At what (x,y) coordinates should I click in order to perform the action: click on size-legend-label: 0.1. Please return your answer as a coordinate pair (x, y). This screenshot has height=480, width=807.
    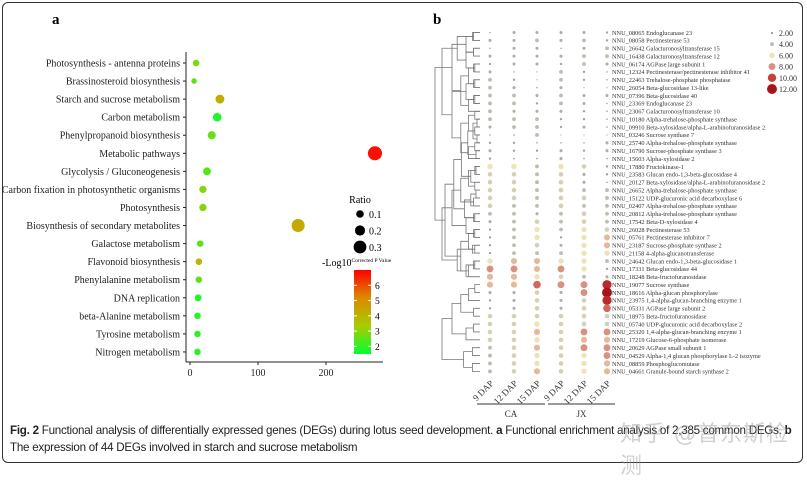
    Looking at the image, I should click on (375, 215).